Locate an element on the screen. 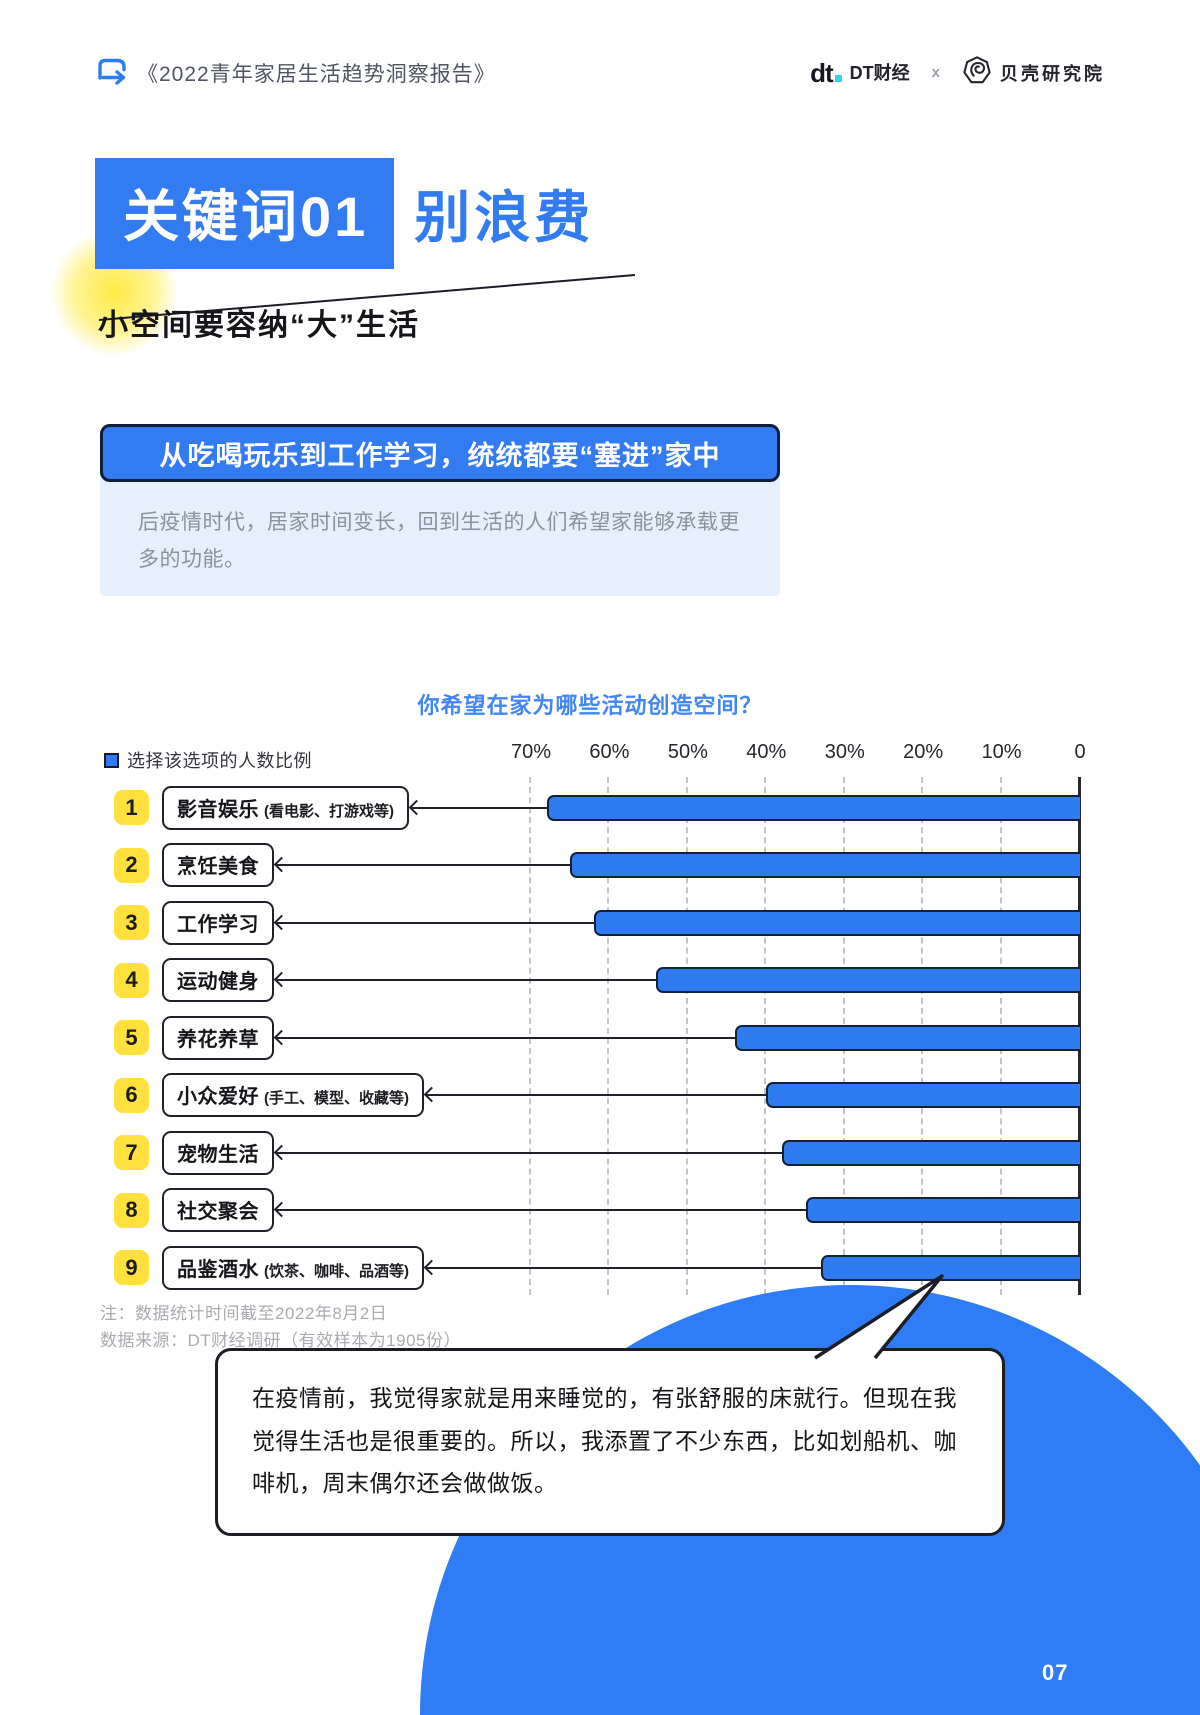 The width and height of the screenshot is (1200, 1715). category-label: 宠物生活 is located at coordinates (218, 1154).